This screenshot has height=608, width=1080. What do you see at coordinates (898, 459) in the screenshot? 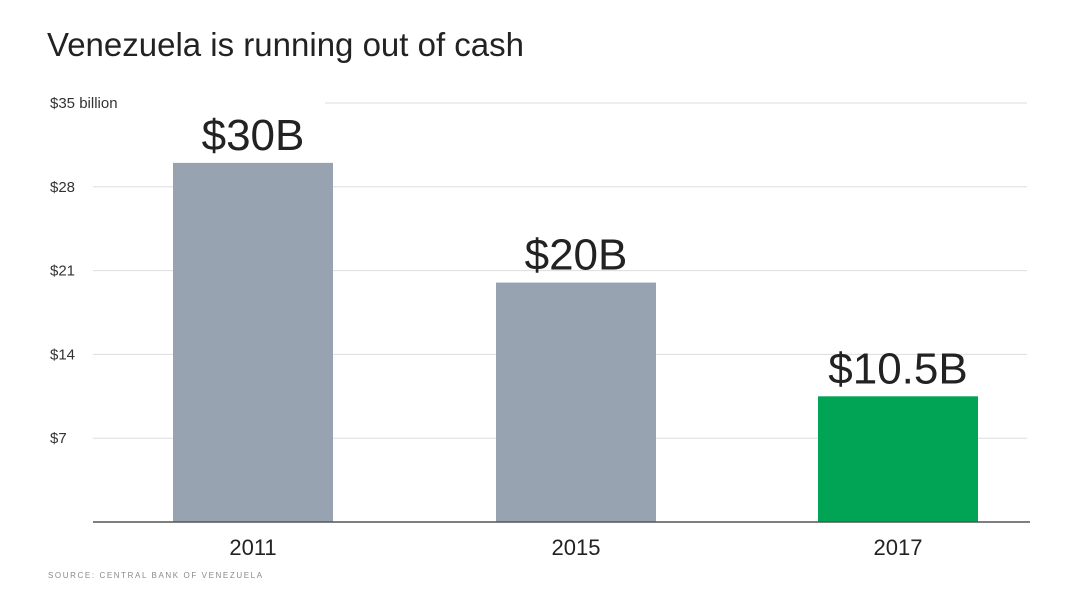
I see `bar-2017` at bounding box center [898, 459].